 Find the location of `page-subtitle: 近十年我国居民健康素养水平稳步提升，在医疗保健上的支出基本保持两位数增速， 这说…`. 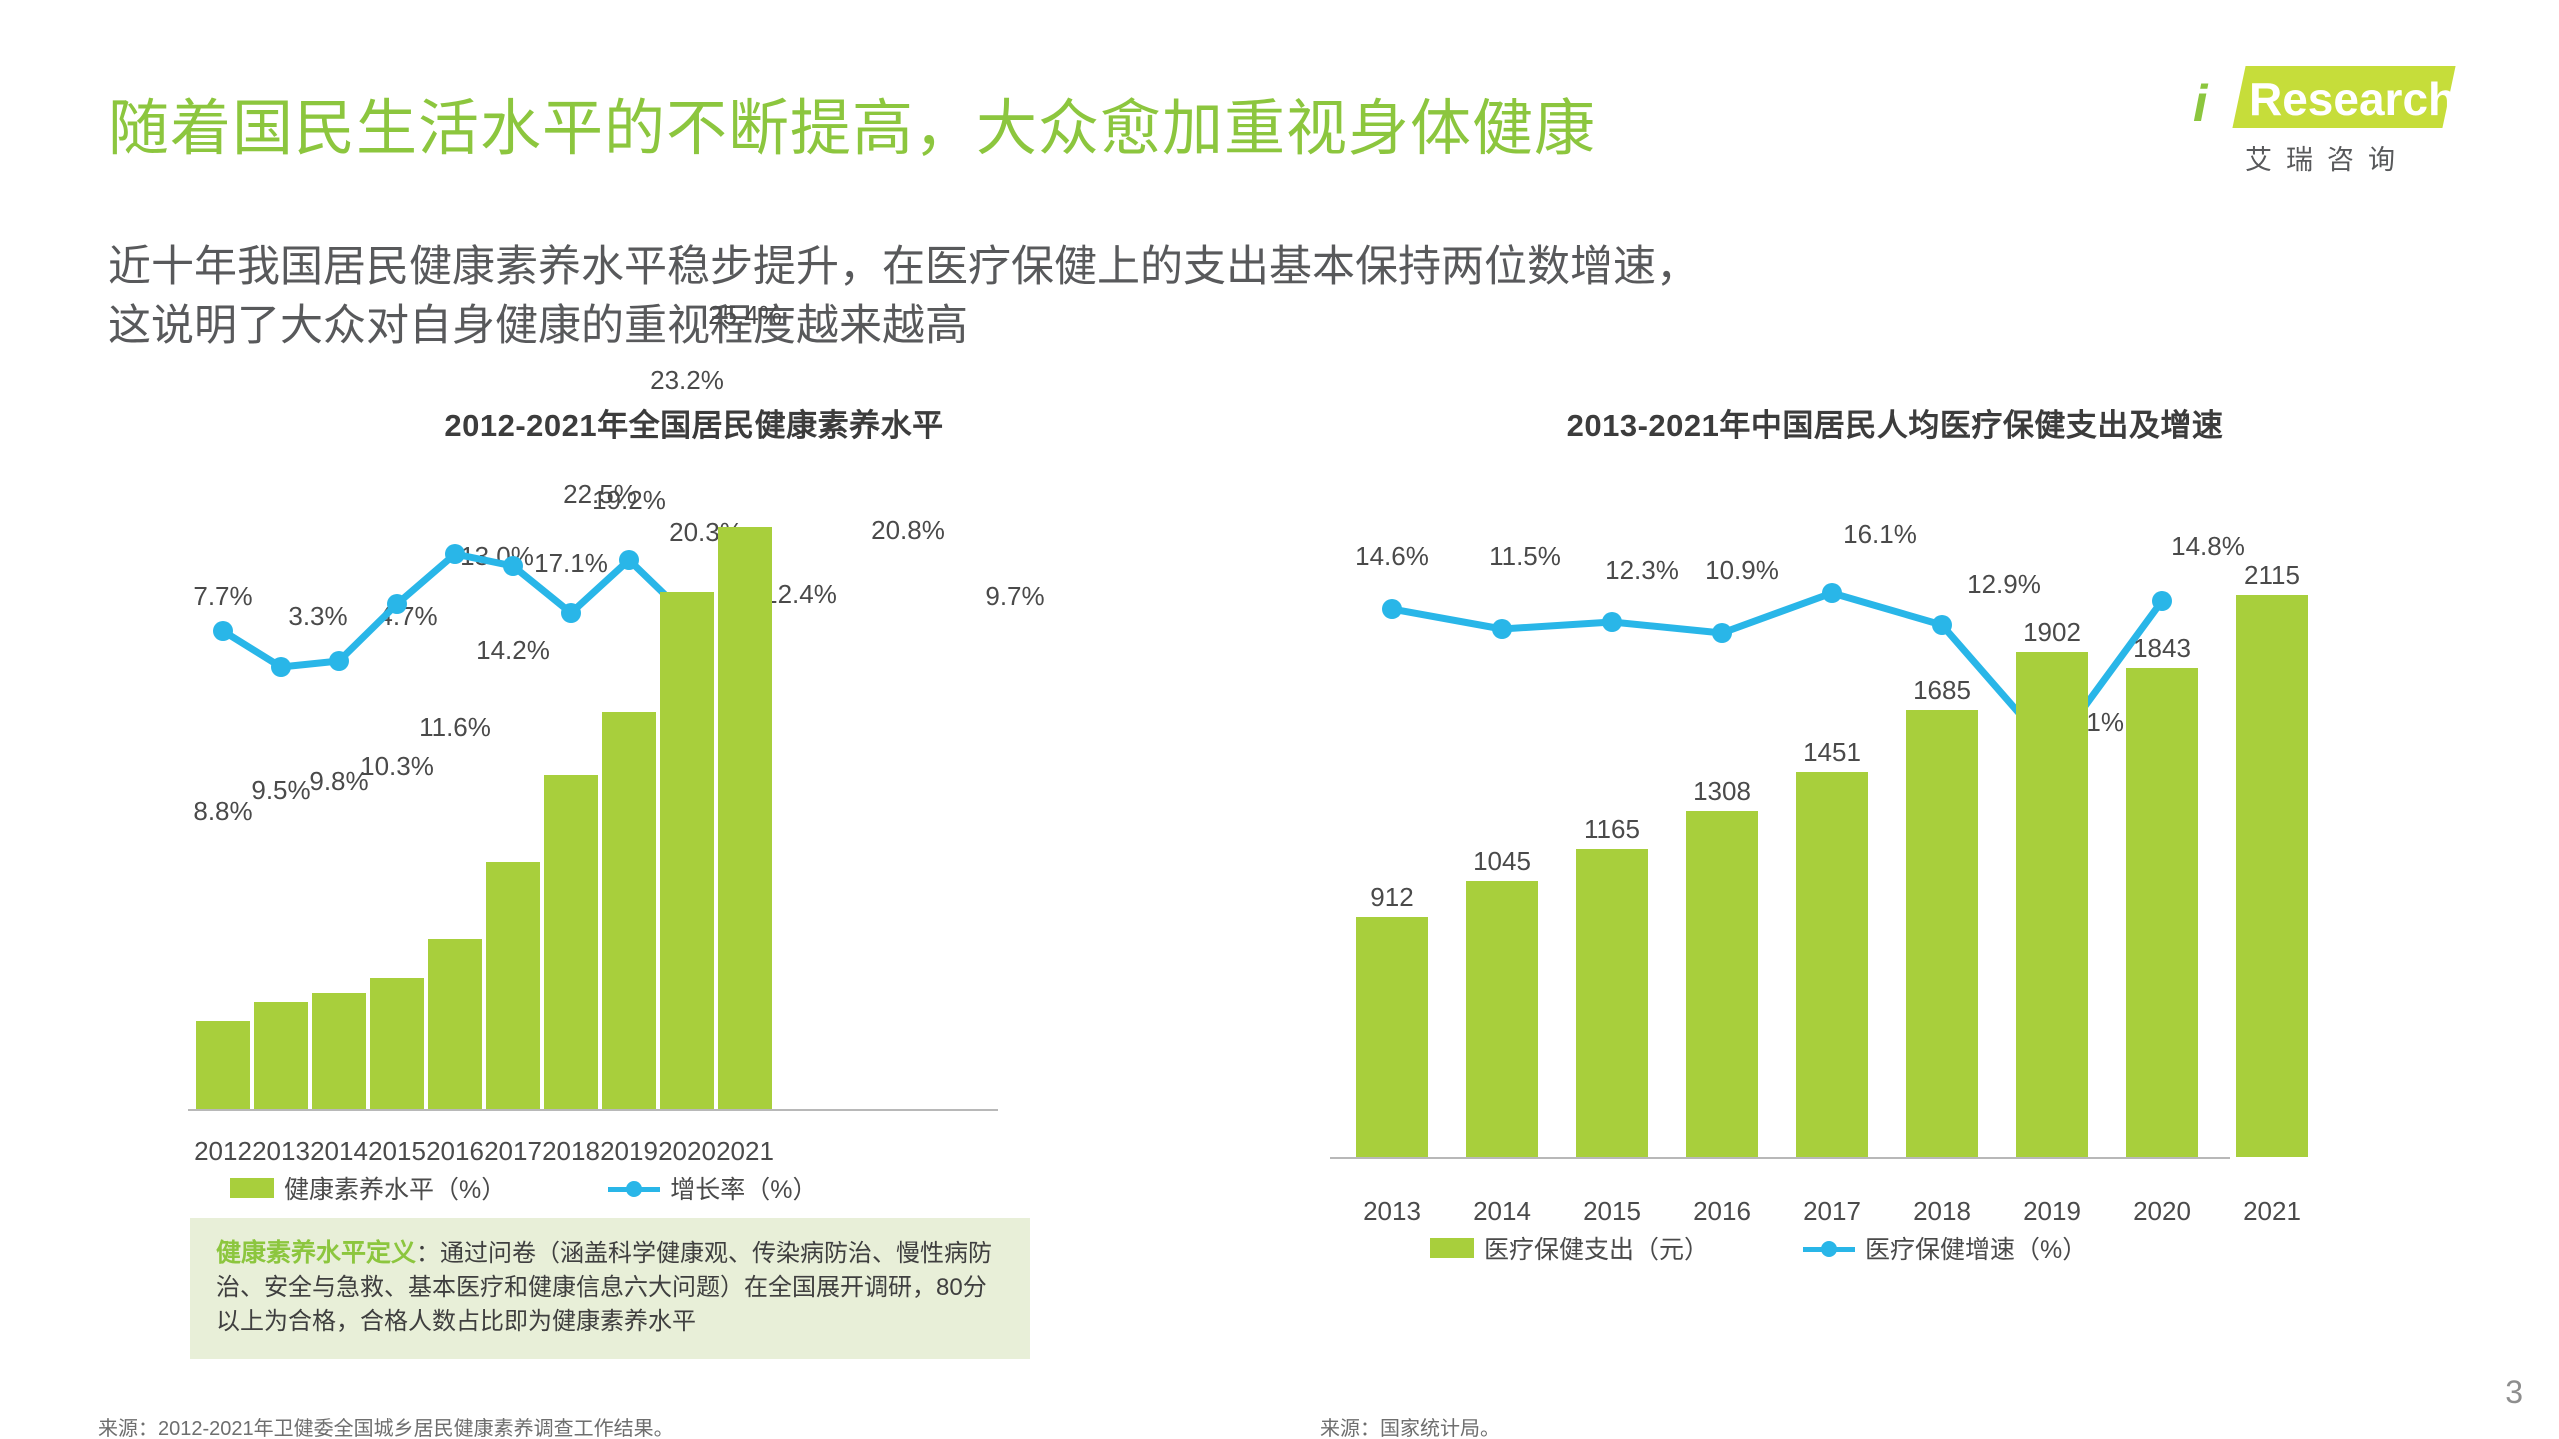

page-subtitle: 近十年我国居民健康素养水平稳步提升，在医疗保健上的支出基本保持两位数增速， 这说… is located at coordinates (1138, 297).